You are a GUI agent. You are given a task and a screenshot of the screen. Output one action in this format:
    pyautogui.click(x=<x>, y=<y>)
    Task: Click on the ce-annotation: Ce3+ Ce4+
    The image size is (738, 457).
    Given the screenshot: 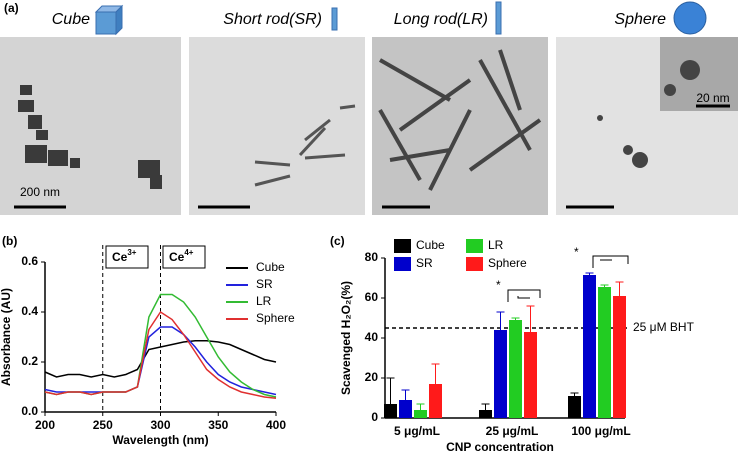 What is the action you would take?
    pyautogui.click(x=155, y=257)
    